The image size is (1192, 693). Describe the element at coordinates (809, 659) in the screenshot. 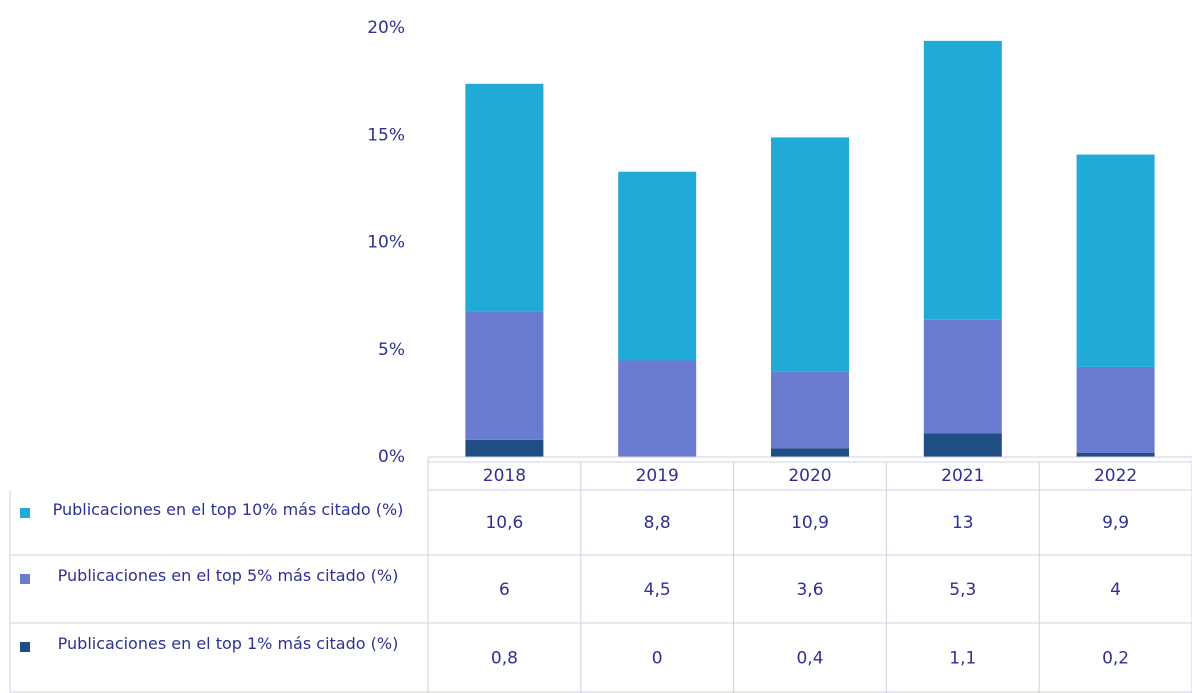

I see `table-value: 0,4` at that location.